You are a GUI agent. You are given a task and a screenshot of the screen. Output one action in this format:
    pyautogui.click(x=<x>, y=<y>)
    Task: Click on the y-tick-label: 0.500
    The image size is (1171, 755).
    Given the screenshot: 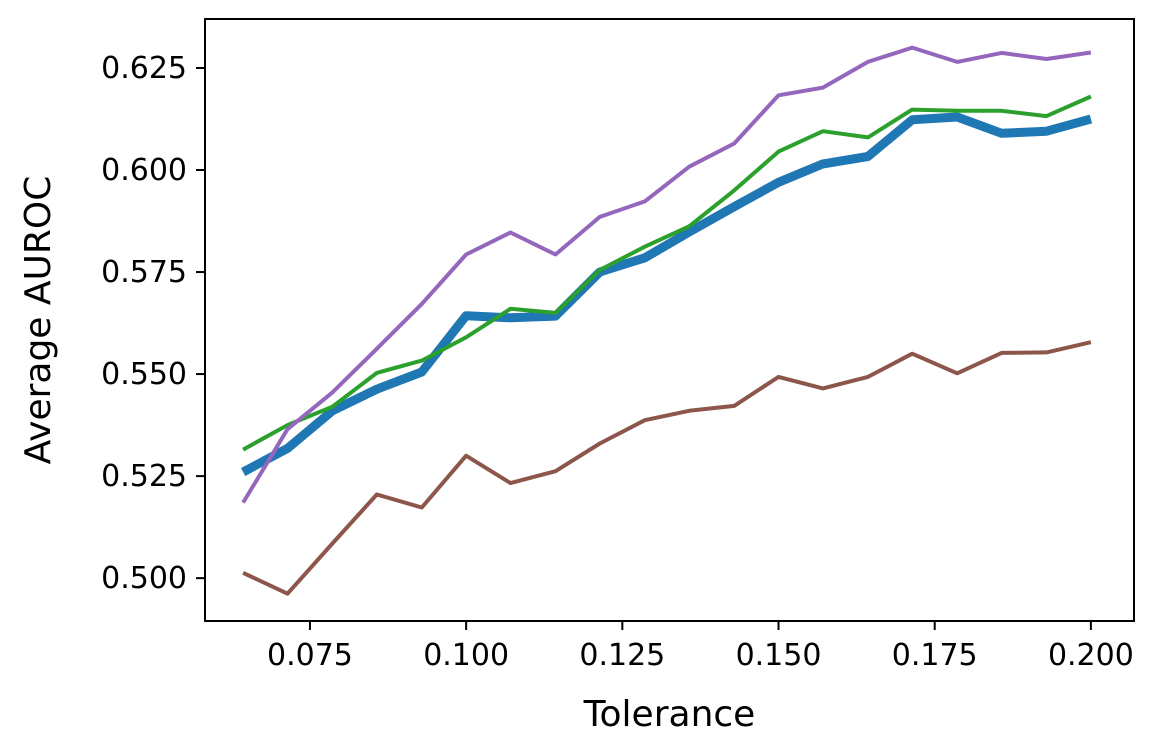 What is the action you would take?
    pyautogui.click(x=144, y=578)
    